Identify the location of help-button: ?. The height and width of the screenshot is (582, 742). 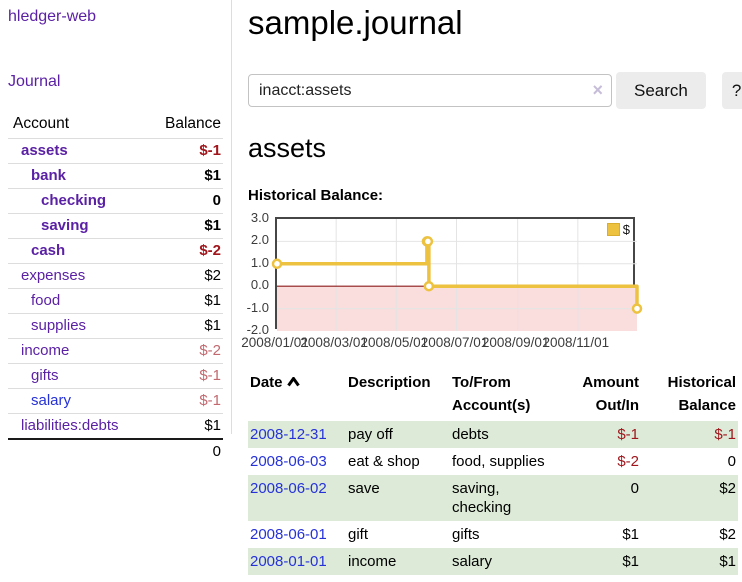
(731, 90).